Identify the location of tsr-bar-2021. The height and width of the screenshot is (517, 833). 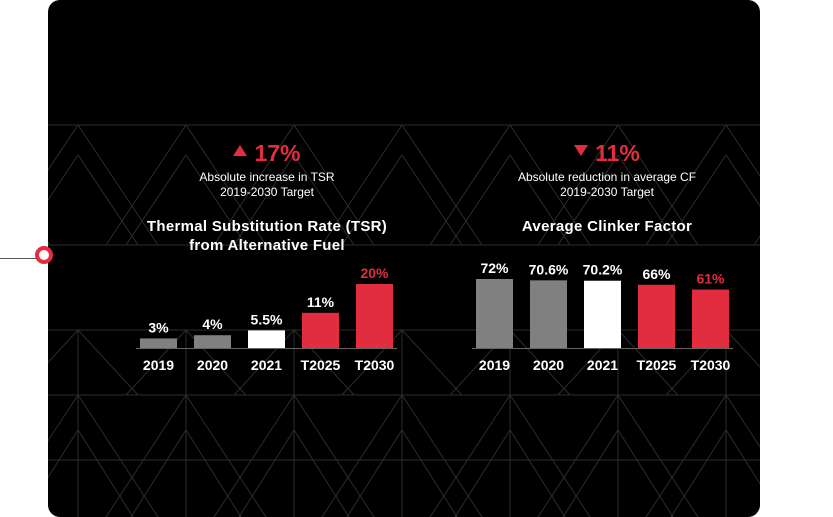
(266, 339).